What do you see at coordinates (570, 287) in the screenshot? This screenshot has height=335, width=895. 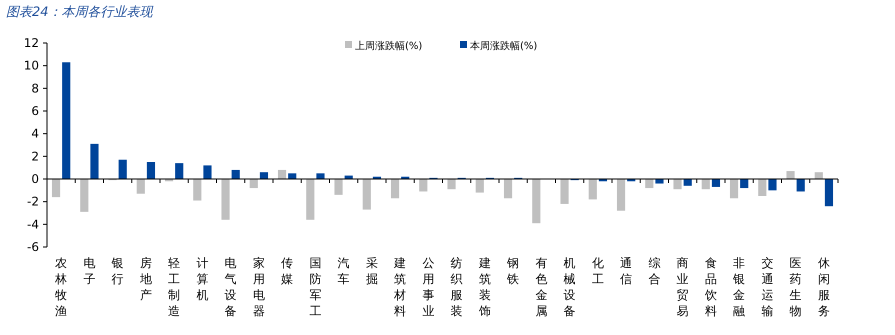 I see `x-tick-label: 机械设备` at bounding box center [570, 287].